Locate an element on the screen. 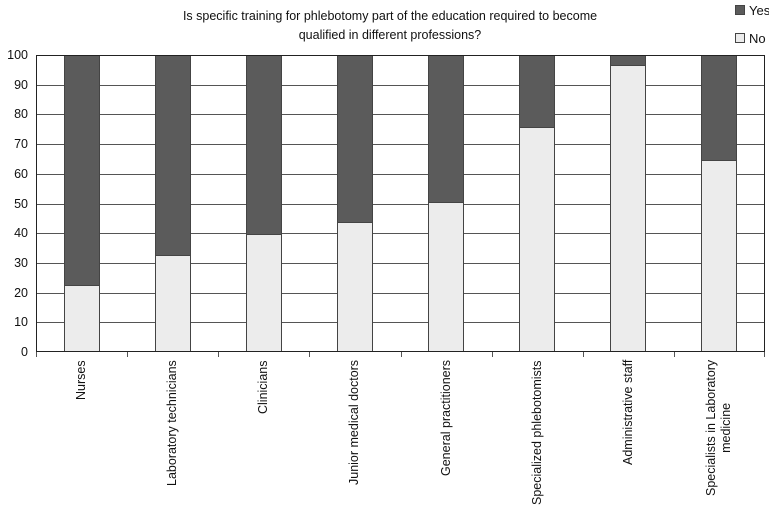 The height and width of the screenshot is (531, 769). x-tick-label: Nurses is located at coordinates (81, 380).